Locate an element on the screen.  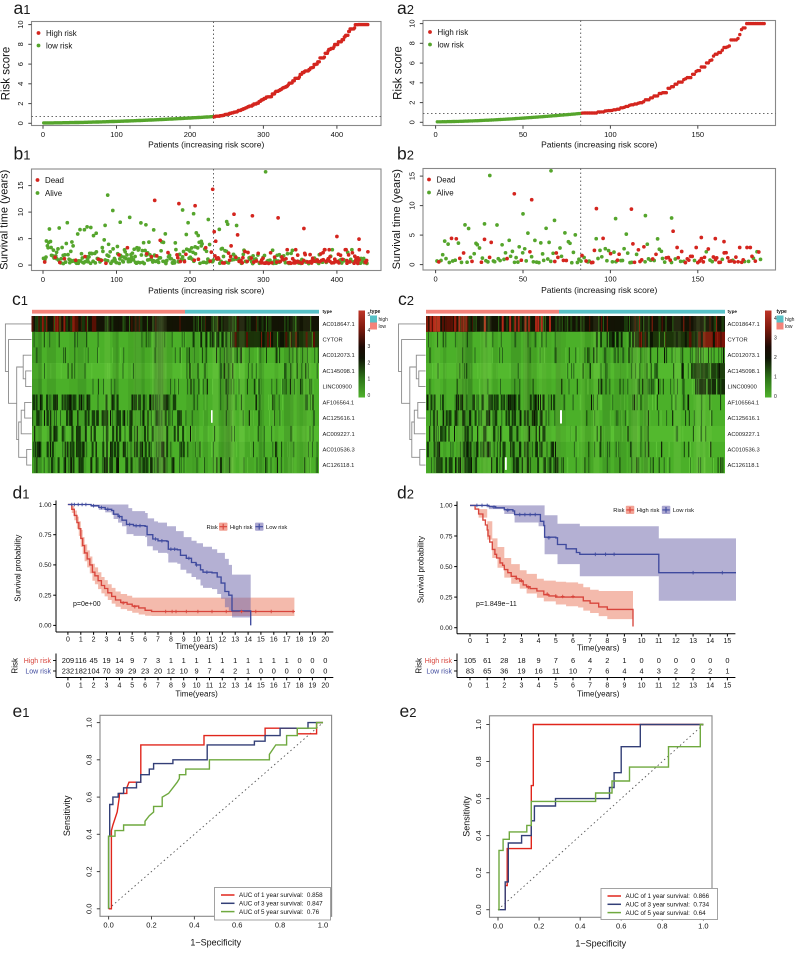
svg-text: 19 is located at coordinates (313, 686).